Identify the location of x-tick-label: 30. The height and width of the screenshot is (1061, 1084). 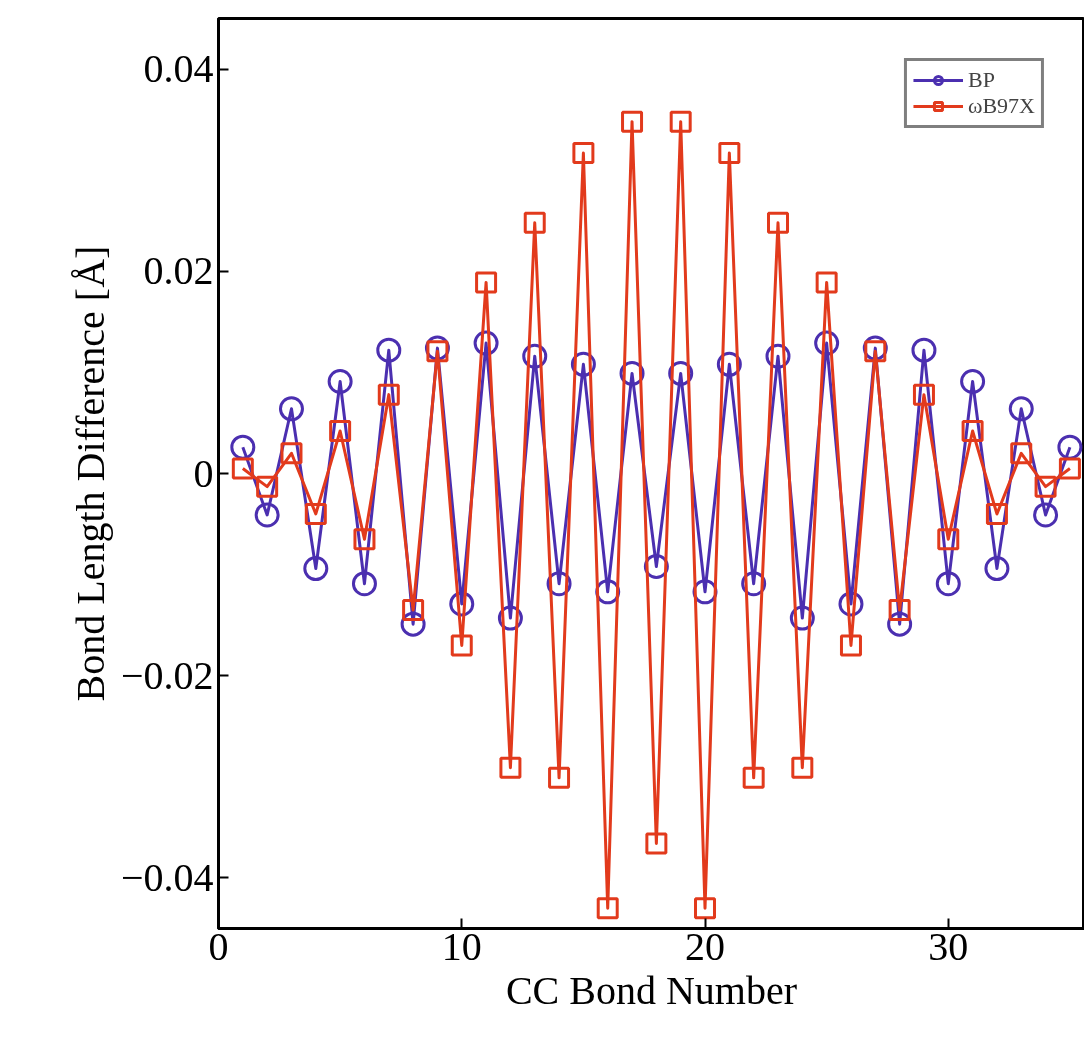
(948, 946).